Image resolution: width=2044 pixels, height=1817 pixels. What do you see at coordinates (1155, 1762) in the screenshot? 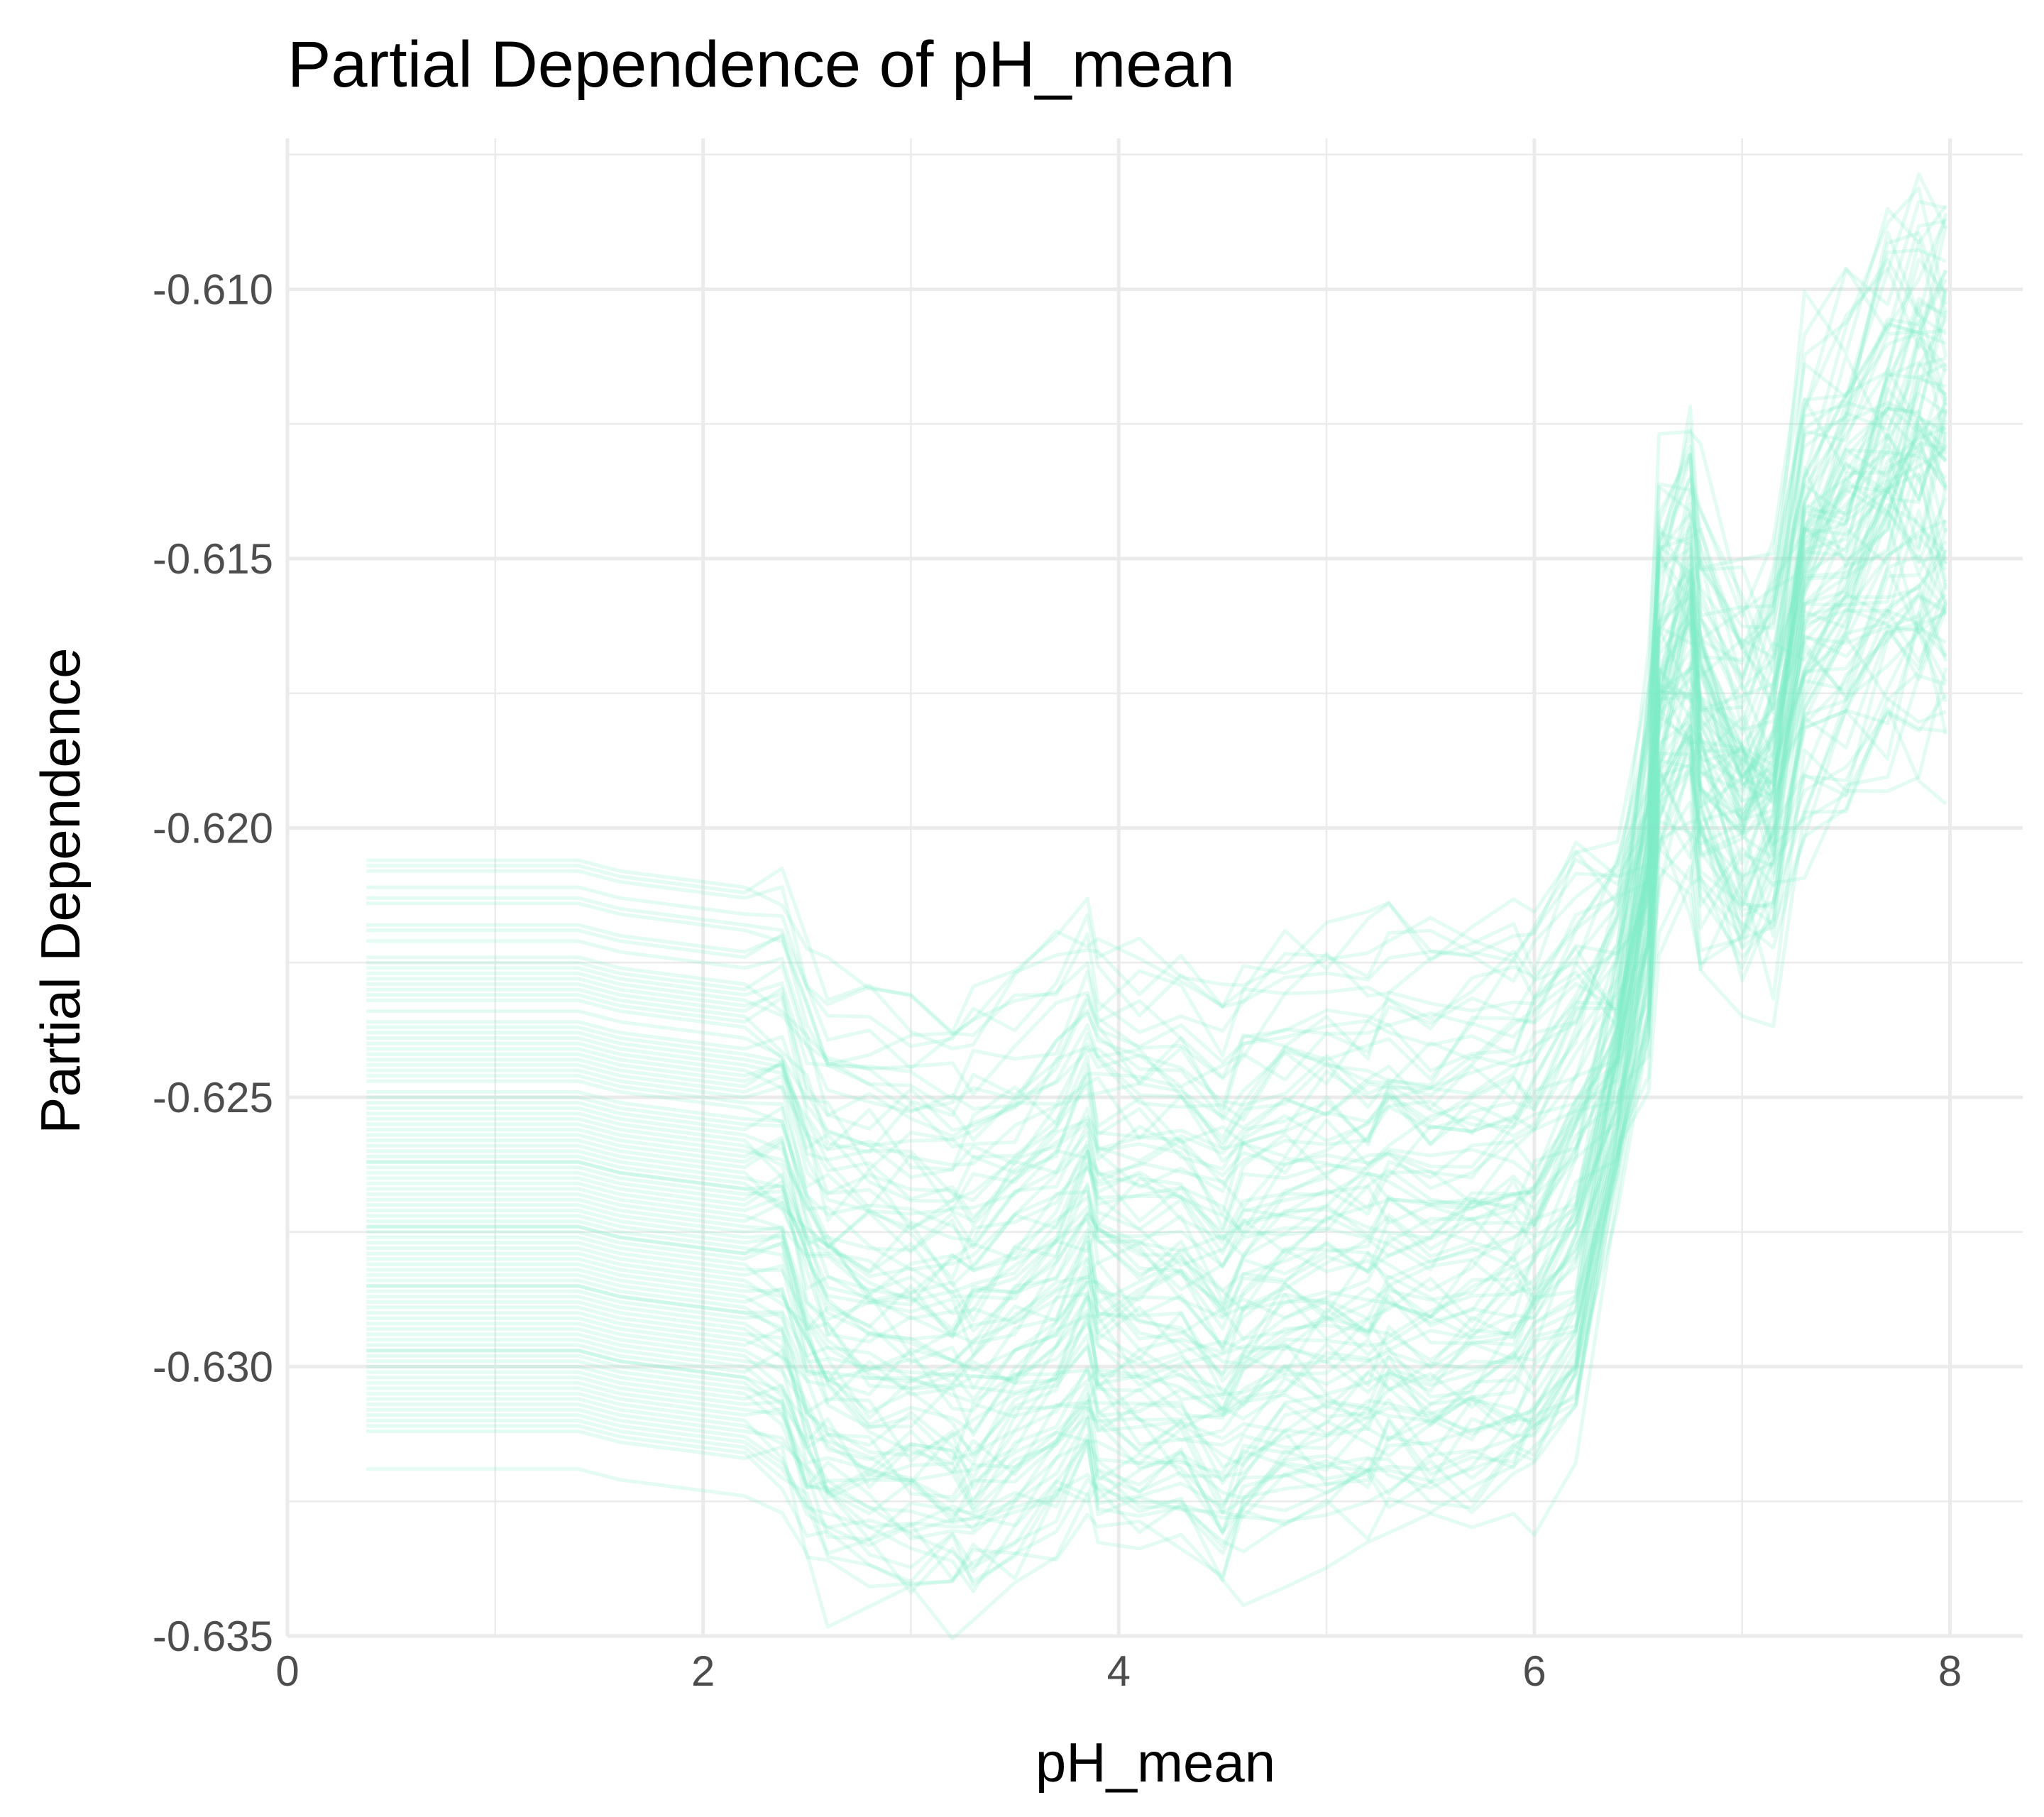
I see `x-axis-title: pH_mean` at bounding box center [1155, 1762].